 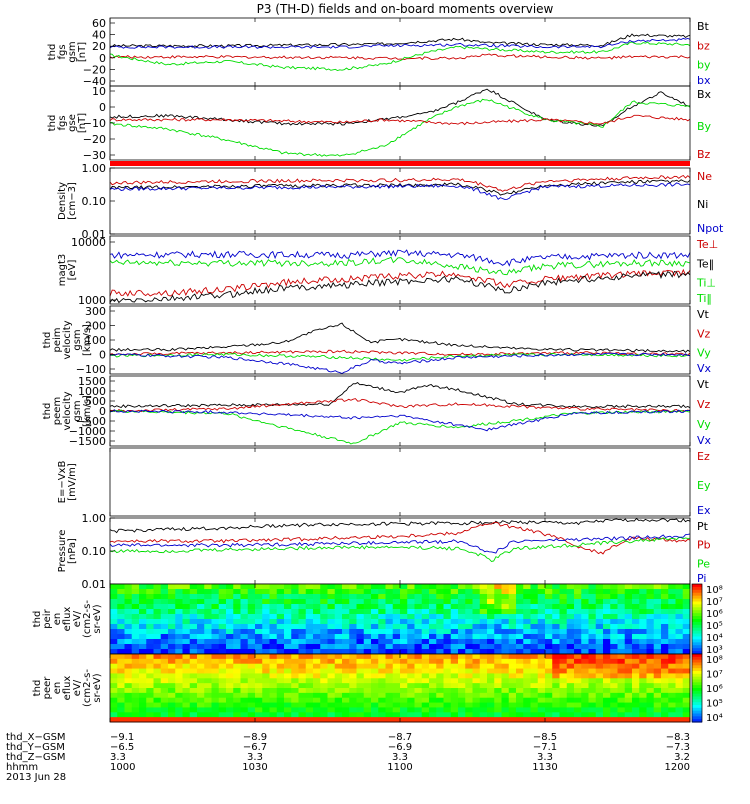 I want to click on colorbar-step, so click(x=697, y=623).